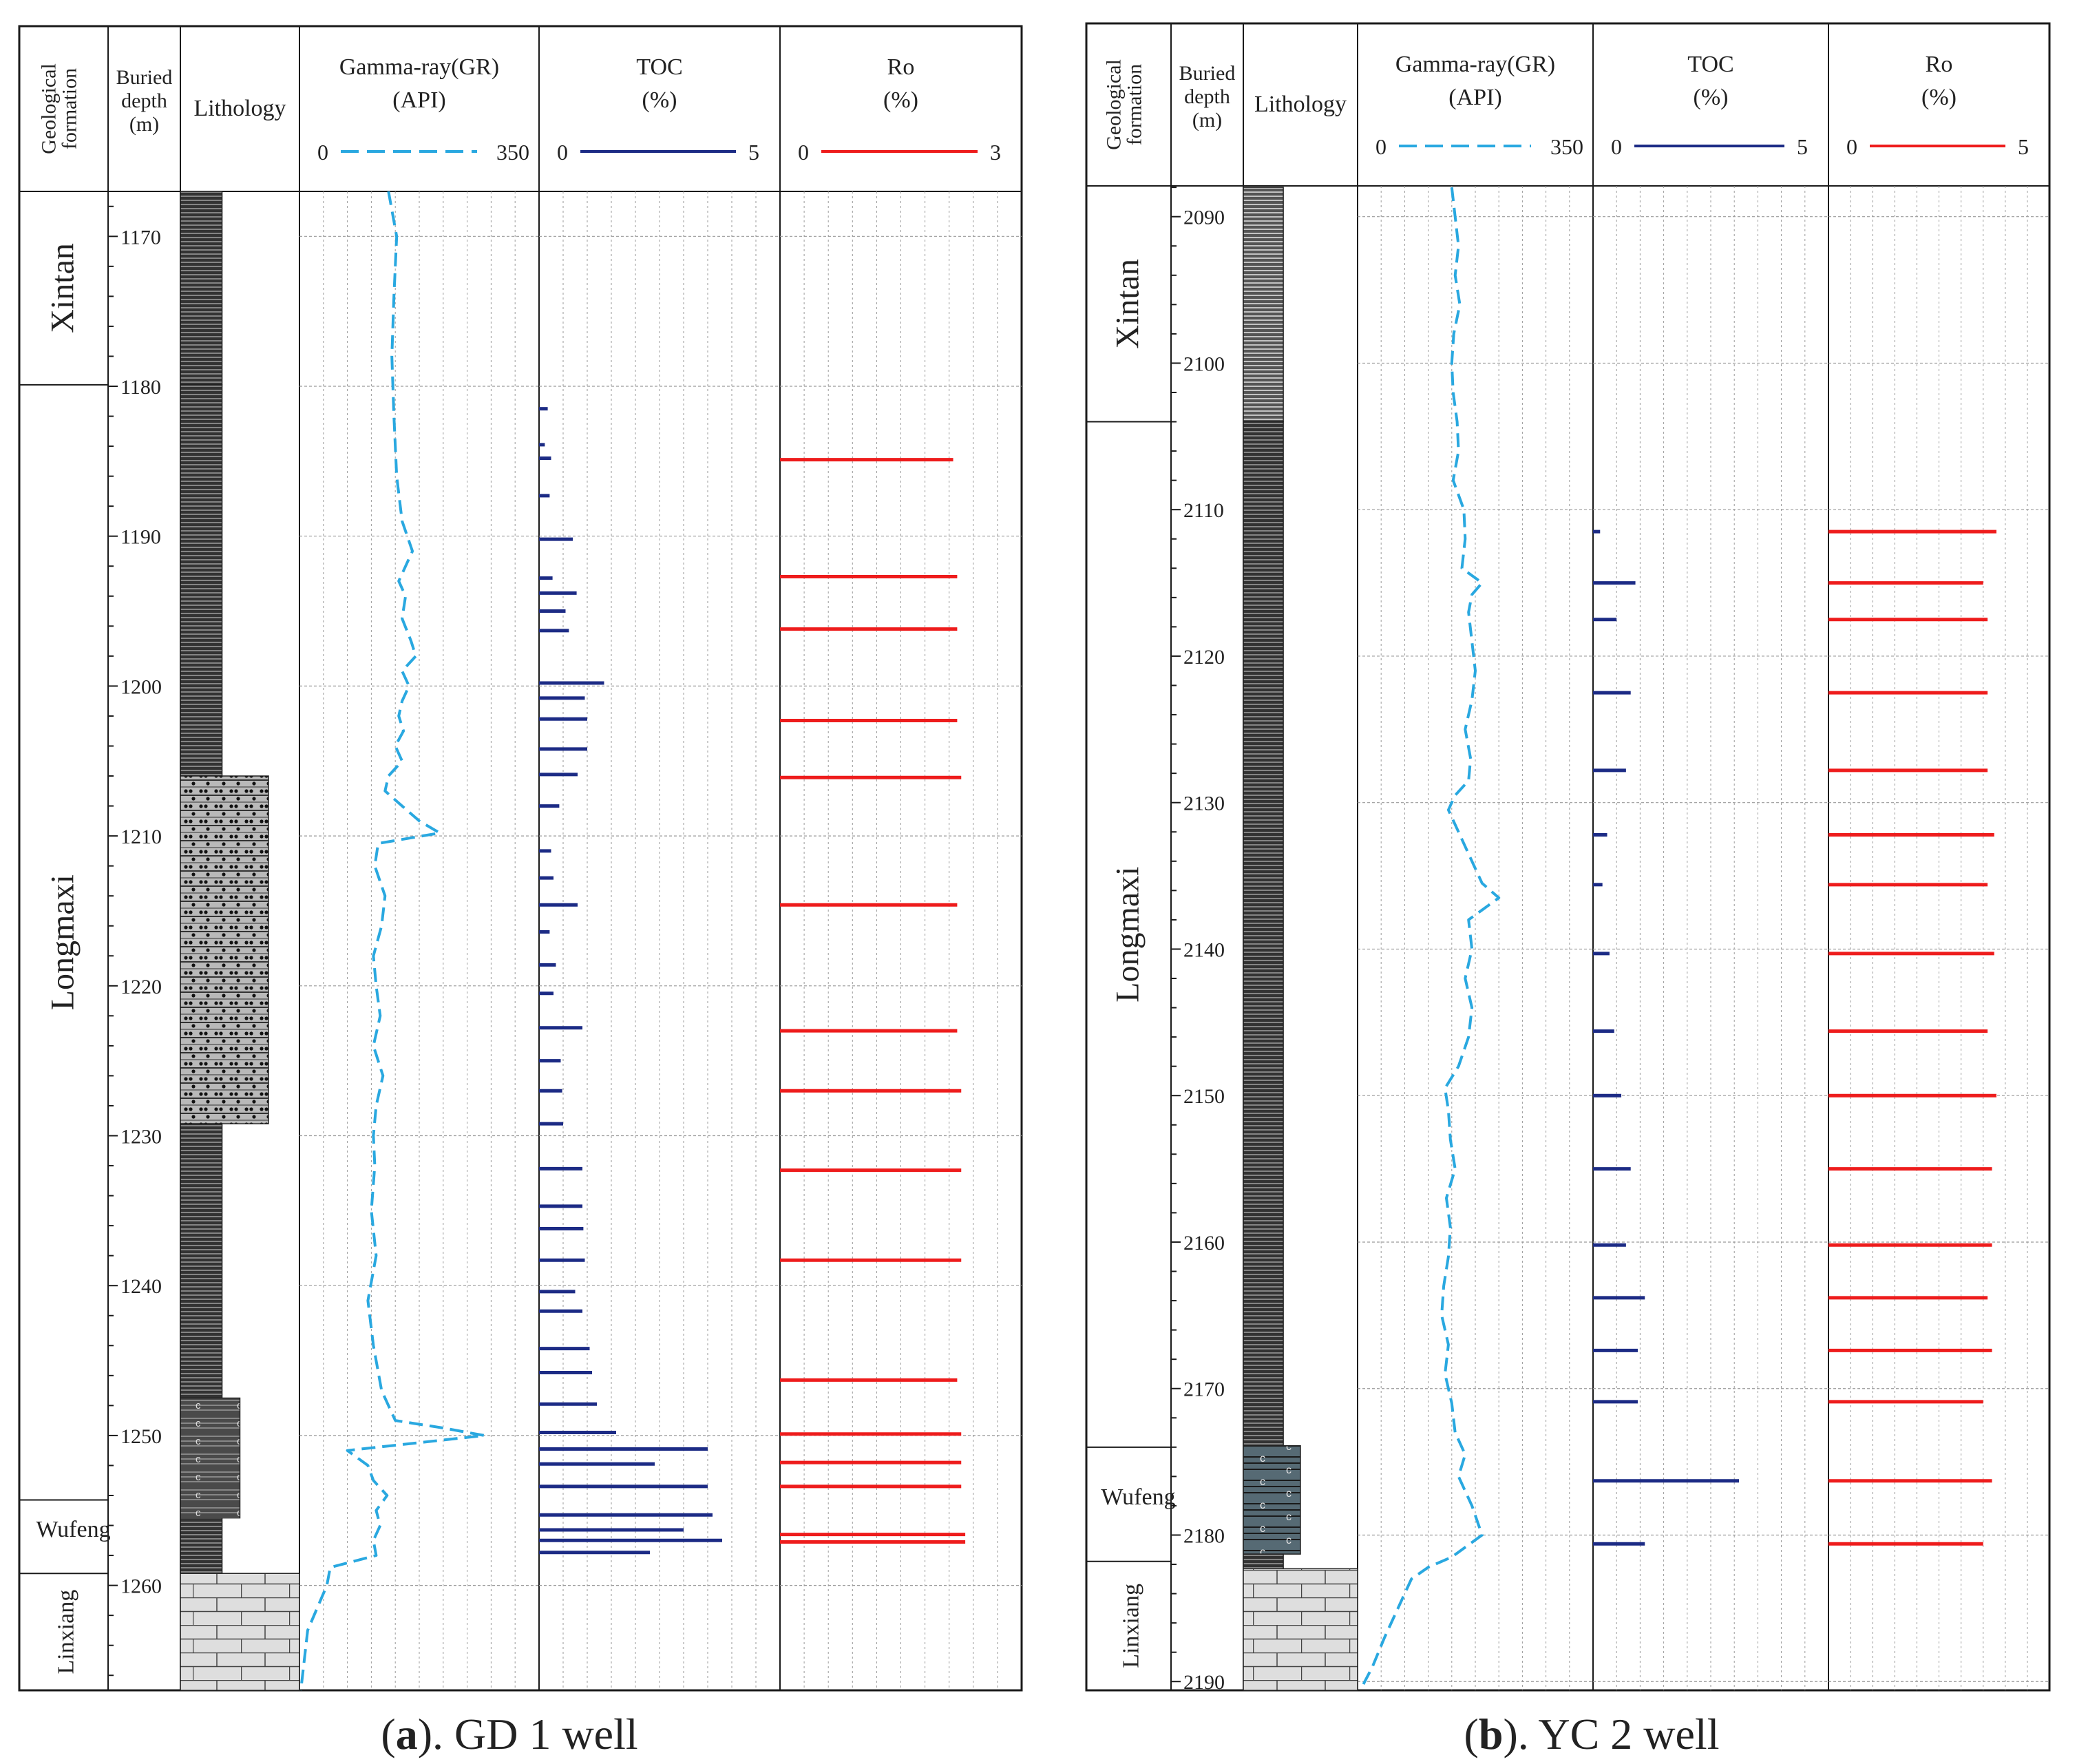 Image resolution: width=2077 pixels, height=1764 pixels. I want to click on depth-label: 1230, so click(141, 1137).